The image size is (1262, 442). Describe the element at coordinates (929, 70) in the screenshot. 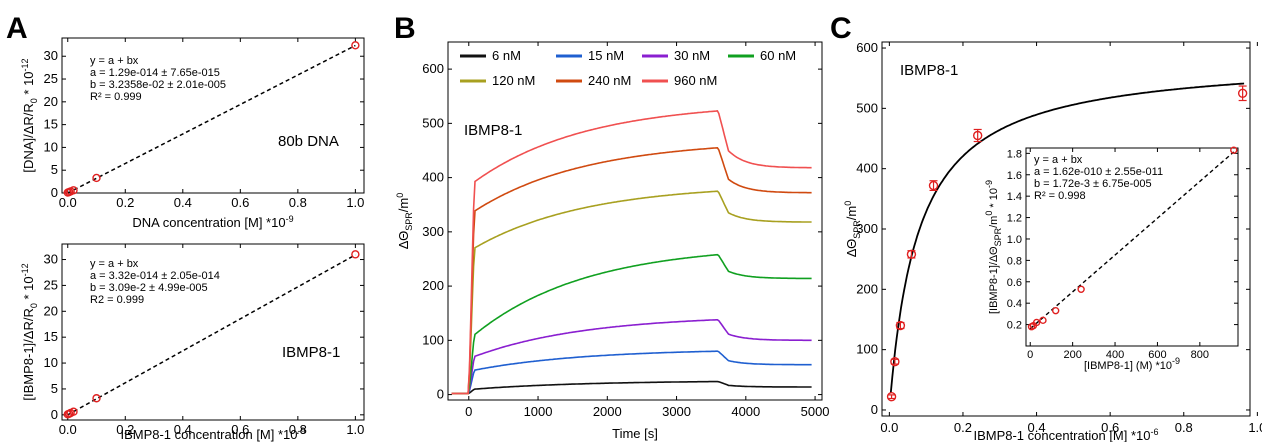

I see `c-panel-label: IBMP8-1` at that location.